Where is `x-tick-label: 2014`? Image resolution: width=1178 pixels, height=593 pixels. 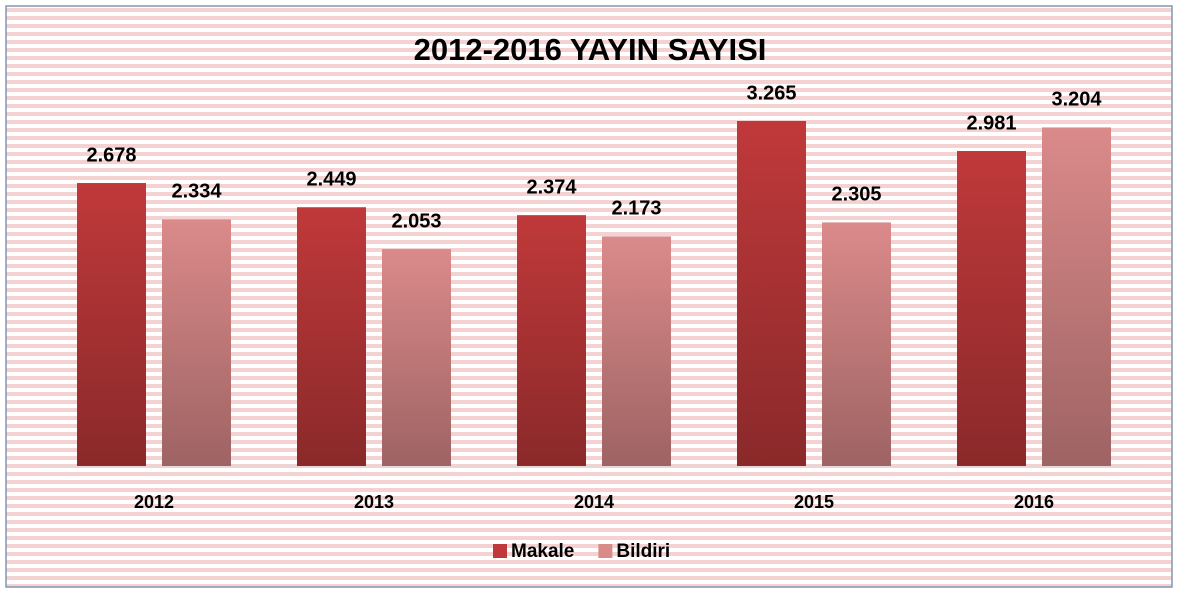
x-tick-label: 2014 is located at coordinates (594, 502).